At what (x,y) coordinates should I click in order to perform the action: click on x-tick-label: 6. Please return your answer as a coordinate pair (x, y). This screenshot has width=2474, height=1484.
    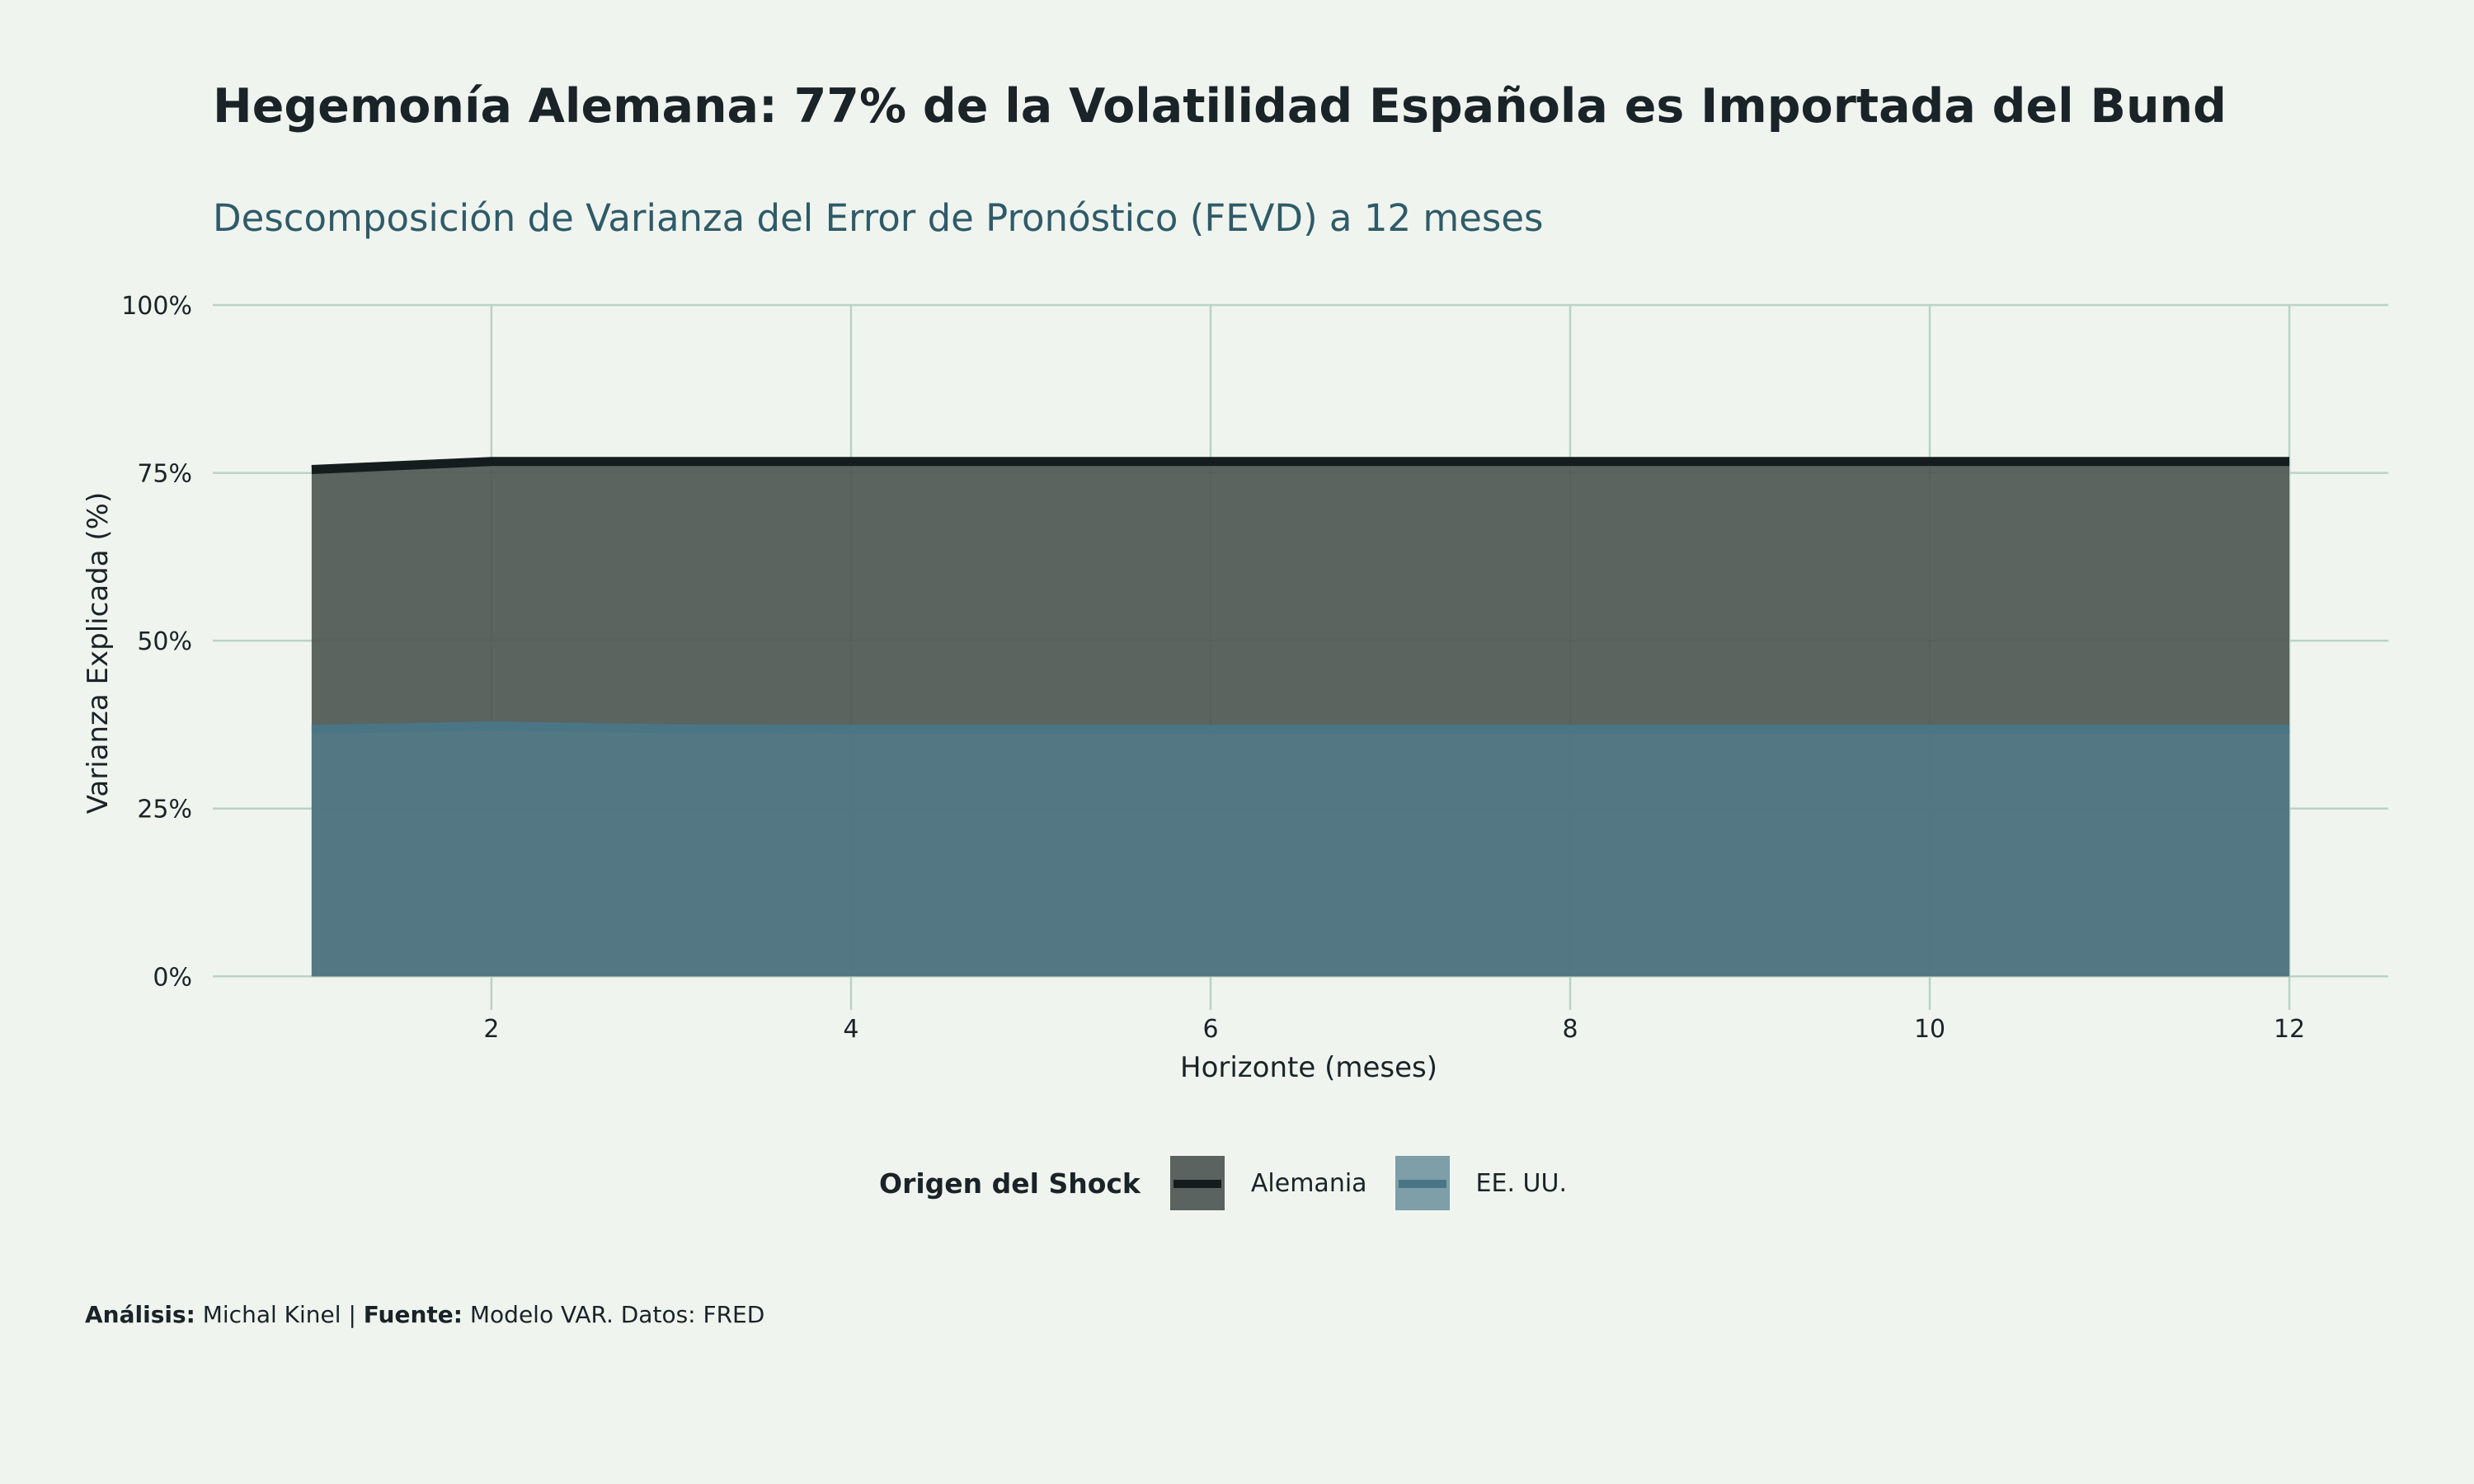
    Looking at the image, I should click on (1210, 1029).